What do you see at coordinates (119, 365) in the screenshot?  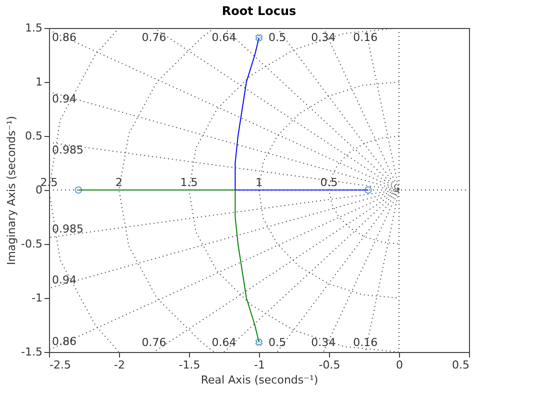 I see `x-tick-label: -2` at bounding box center [119, 365].